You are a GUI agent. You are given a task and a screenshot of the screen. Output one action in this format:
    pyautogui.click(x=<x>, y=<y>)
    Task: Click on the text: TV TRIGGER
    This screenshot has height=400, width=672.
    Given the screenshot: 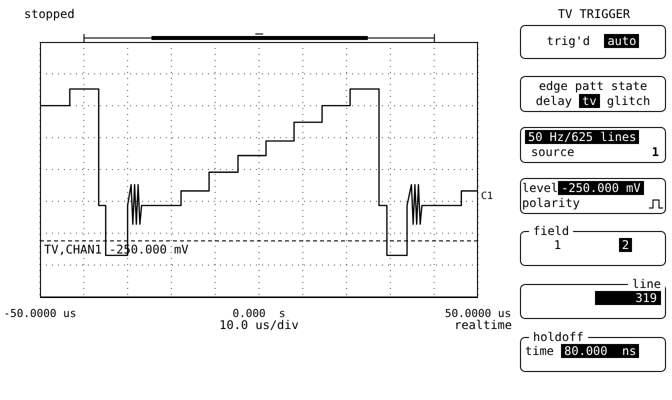 What is the action you would take?
    pyautogui.click(x=594, y=14)
    